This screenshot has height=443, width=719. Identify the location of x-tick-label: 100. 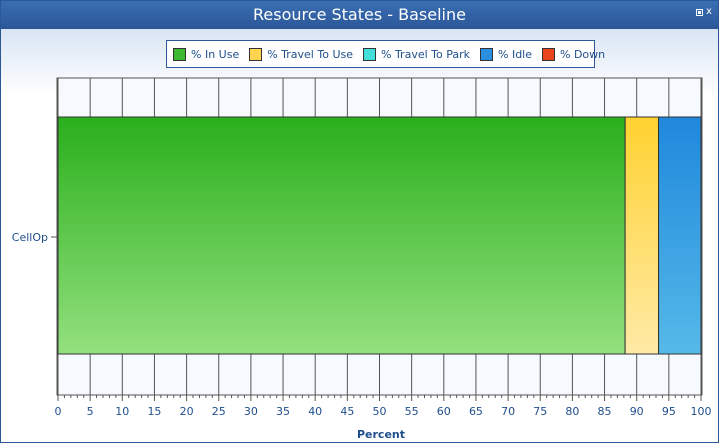
(701, 411).